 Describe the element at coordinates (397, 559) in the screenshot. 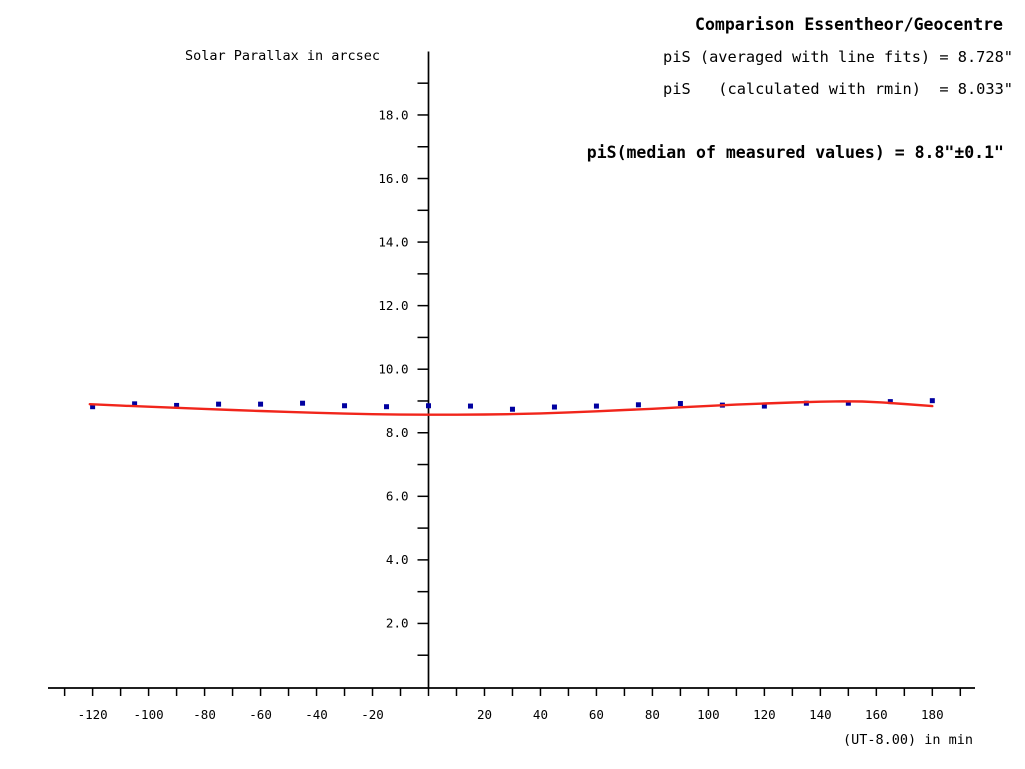

I see `y-tick-label: 4.0` at that location.